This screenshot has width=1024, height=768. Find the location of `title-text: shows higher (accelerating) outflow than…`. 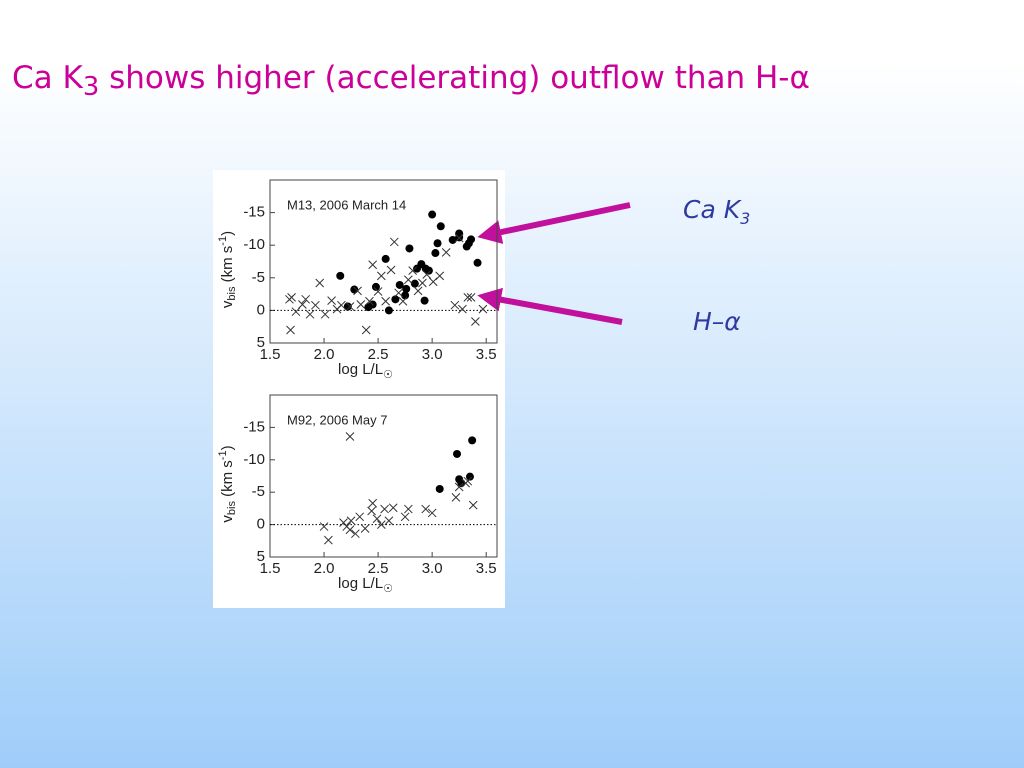

title-text: shows higher (accelerating) outflow than… is located at coordinates (454, 78).